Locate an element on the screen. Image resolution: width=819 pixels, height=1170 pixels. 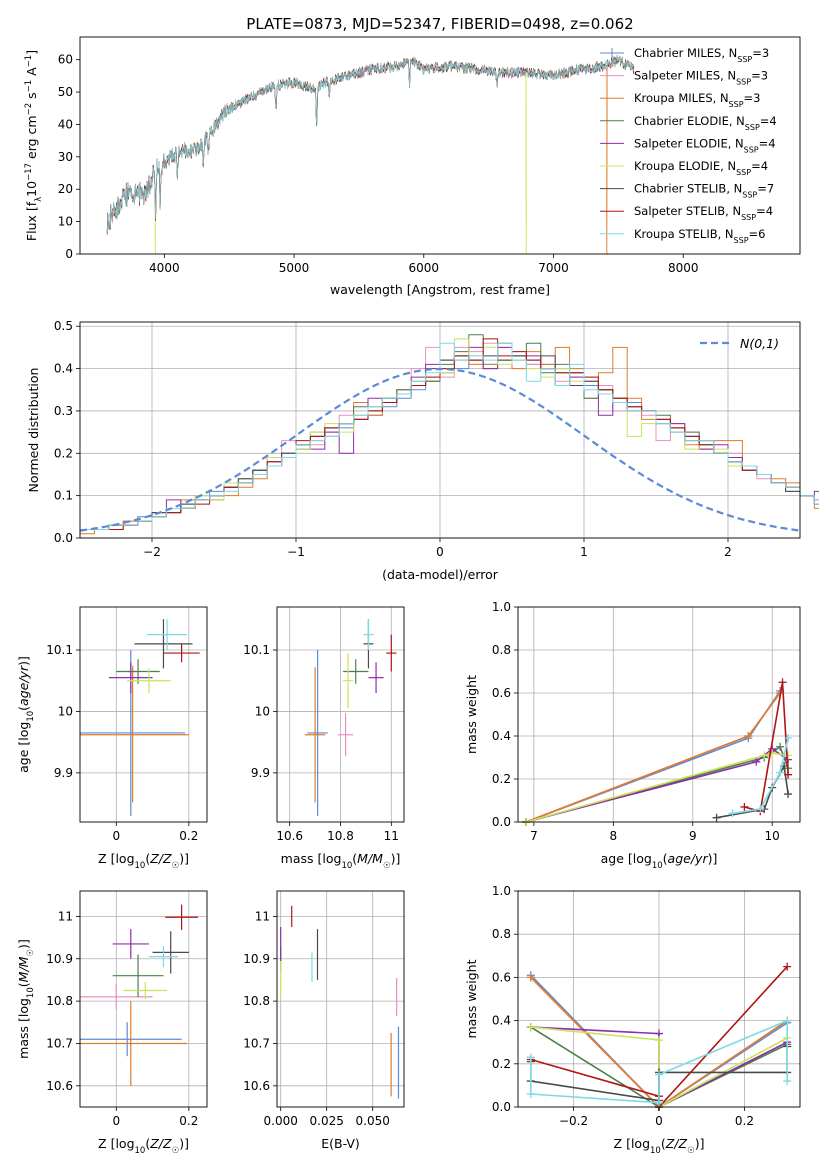
x-tick-label: 8 is located at coordinates (614, 836).